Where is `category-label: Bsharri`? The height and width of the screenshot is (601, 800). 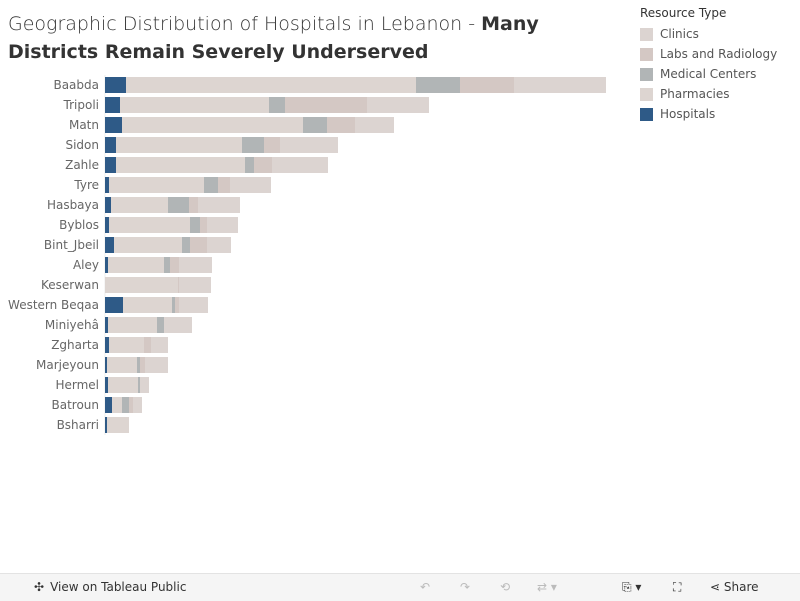 category-label: Bsharri is located at coordinates (78, 425).